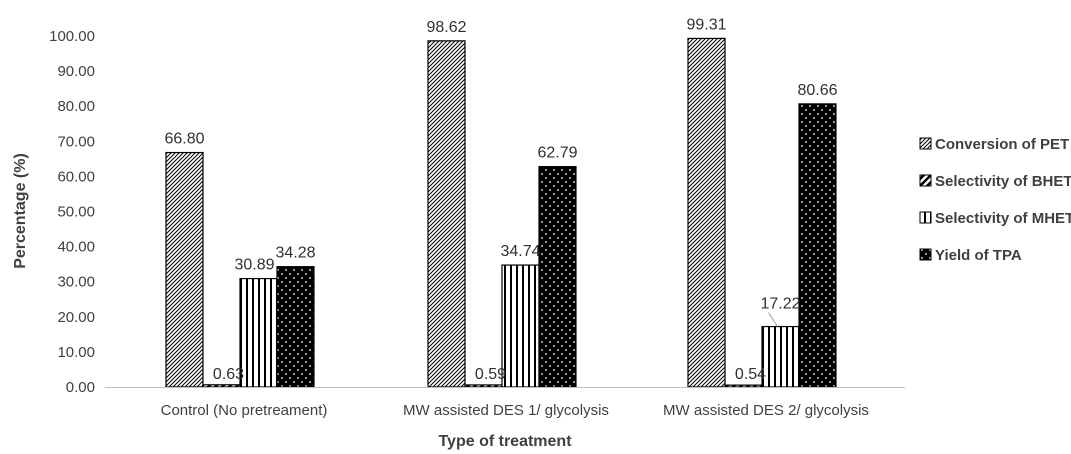 The image size is (1071, 454). What do you see at coordinates (1003, 218) in the screenshot?
I see `legend-label: Selectivity of MHET` at bounding box center [1003, 218].